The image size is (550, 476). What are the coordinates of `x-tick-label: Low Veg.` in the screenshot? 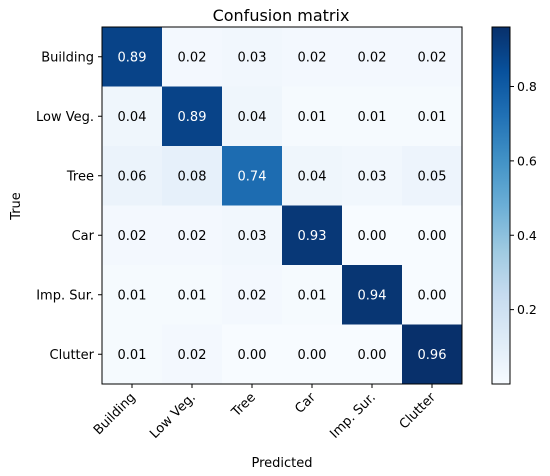 It's located at (173, 416).